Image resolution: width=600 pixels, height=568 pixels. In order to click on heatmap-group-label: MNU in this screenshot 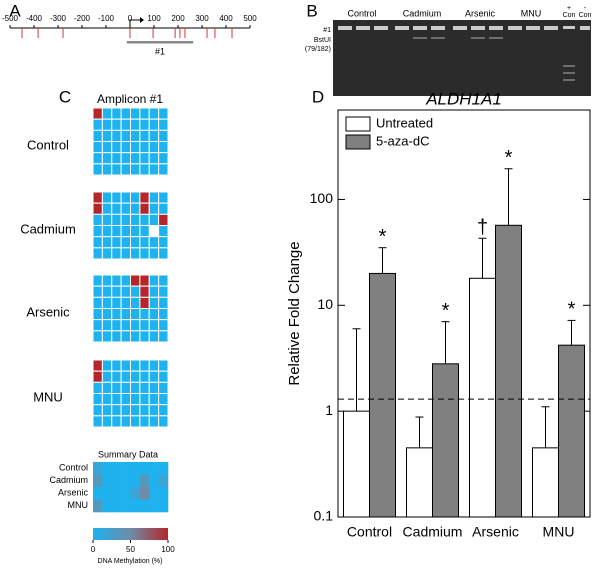, I will do `click(48, 396)`.